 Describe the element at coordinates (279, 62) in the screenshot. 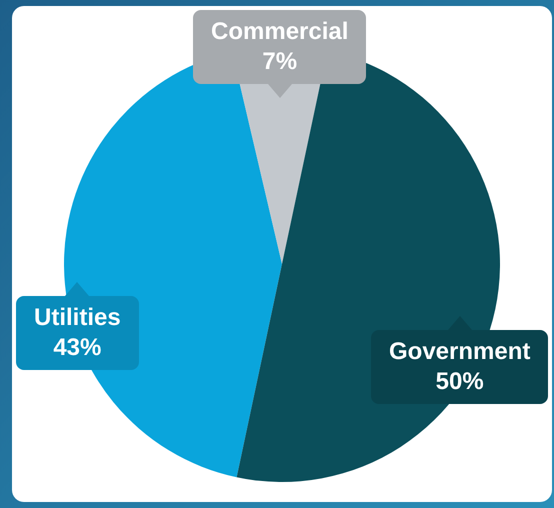

I see `data-label: 7%` at that location.